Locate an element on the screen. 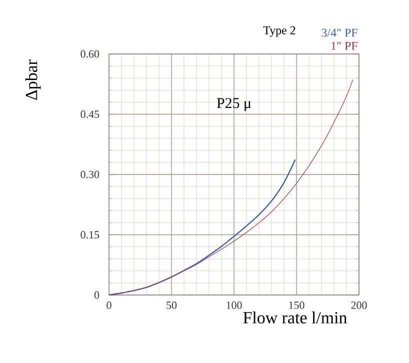  annotation: P25 μ is located at coordinates (233, 105).